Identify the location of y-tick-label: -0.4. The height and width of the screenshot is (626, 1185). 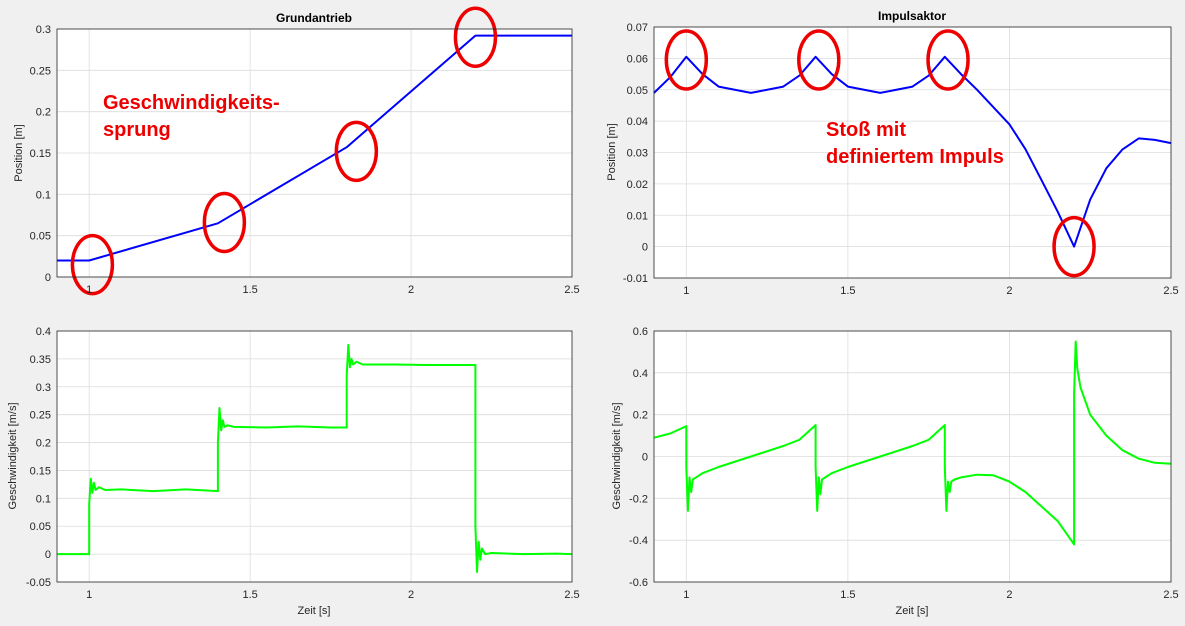
(638, 541).